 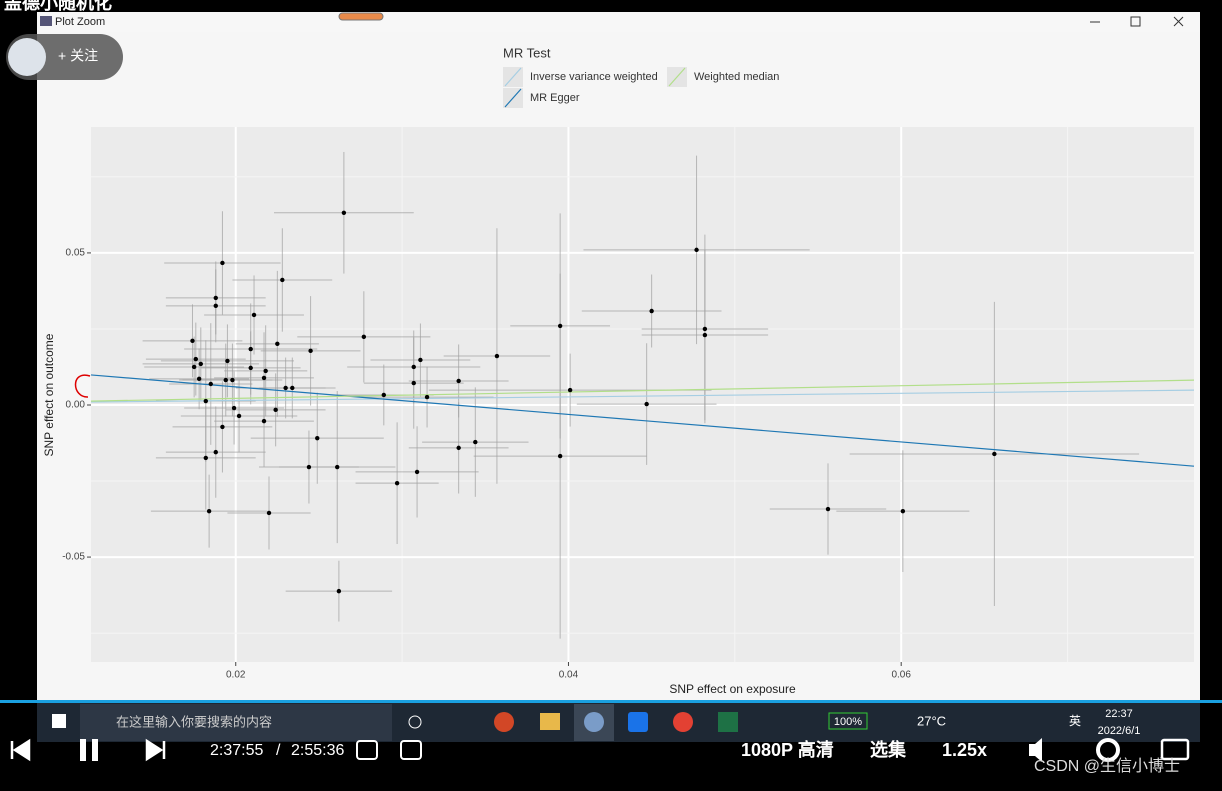 I want to click on time-current: 2:37:55, so click(x=236, y=750).